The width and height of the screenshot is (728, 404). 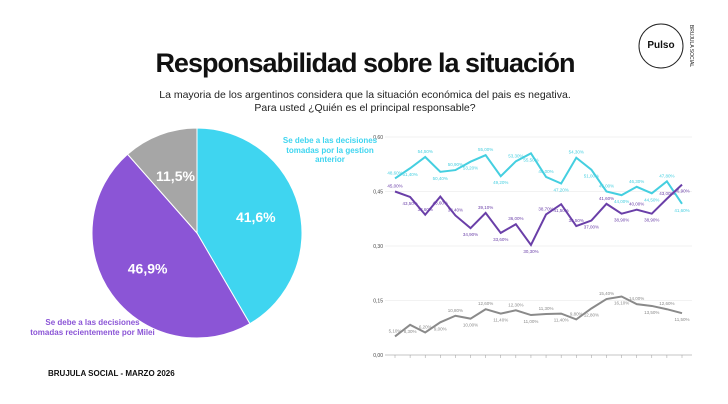 I want to click on point-label: 11,30%, so click(x=546, y=308).